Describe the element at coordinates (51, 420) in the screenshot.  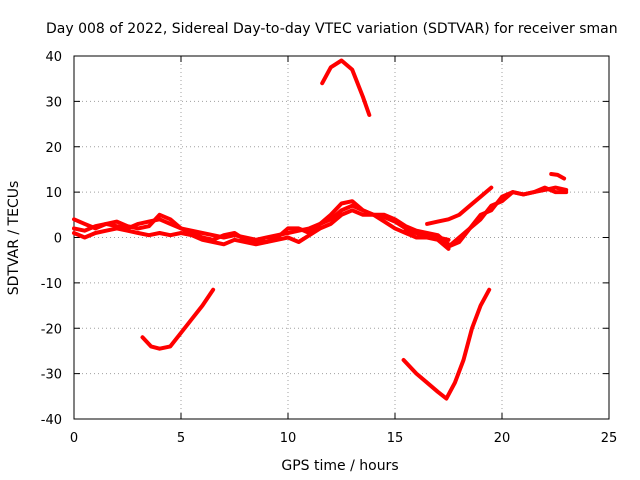
I see `y-tick-label: -40` at that location.